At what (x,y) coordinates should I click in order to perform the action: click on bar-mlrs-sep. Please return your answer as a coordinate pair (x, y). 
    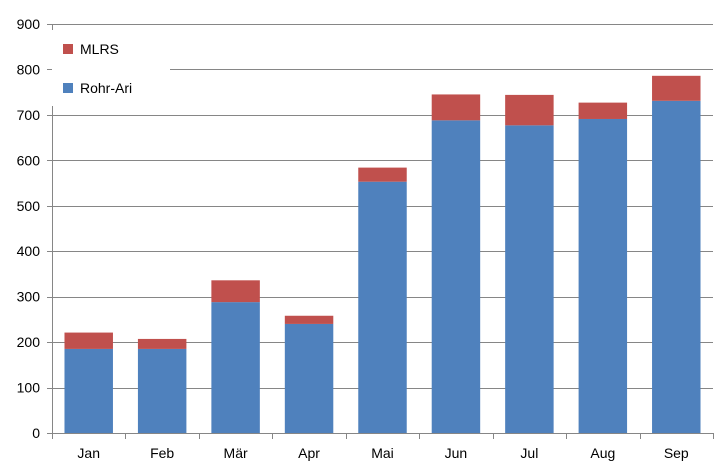
    Looking at the image, I should click on (676, 88).